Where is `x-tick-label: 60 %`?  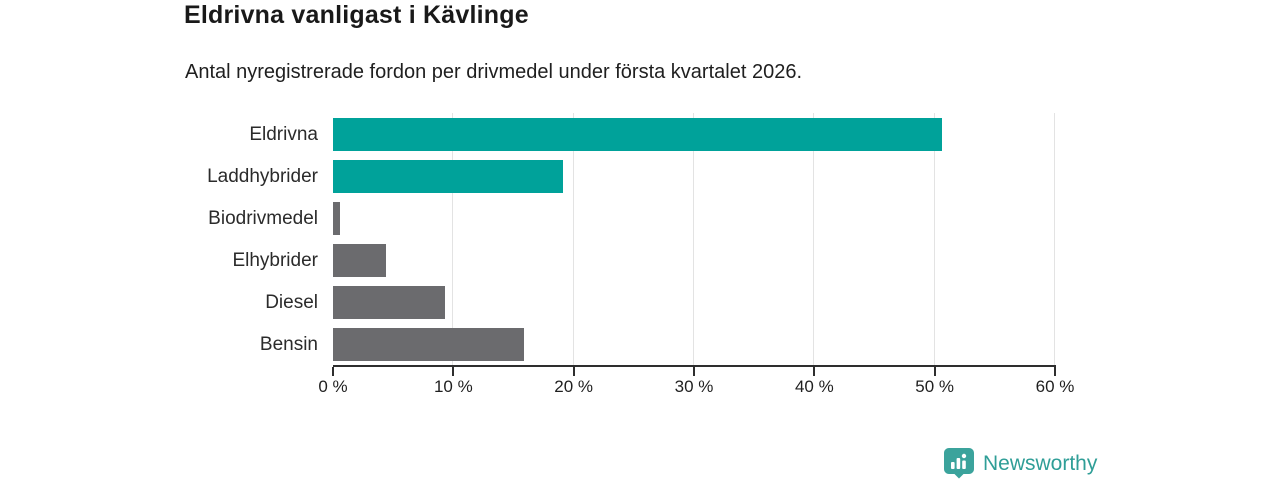 x-tick-label: 60 % is located at coordinates (1055, 386).